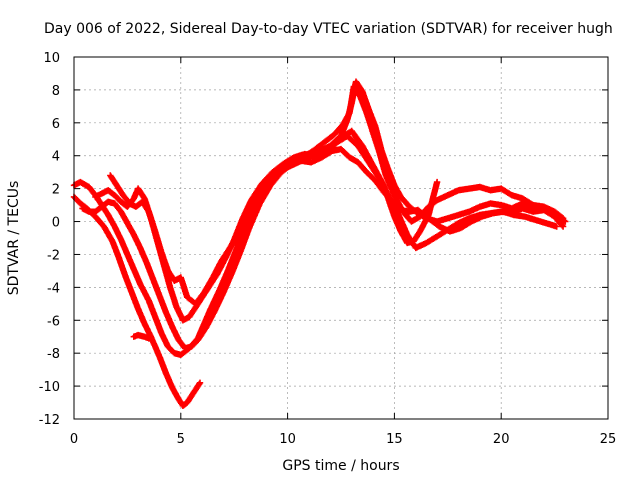 The image size is (640, 480). What do you see at coordinates (53, 321) in the screenshot?
I see `y-tick-label: -6` at bounding box center [53, 321].